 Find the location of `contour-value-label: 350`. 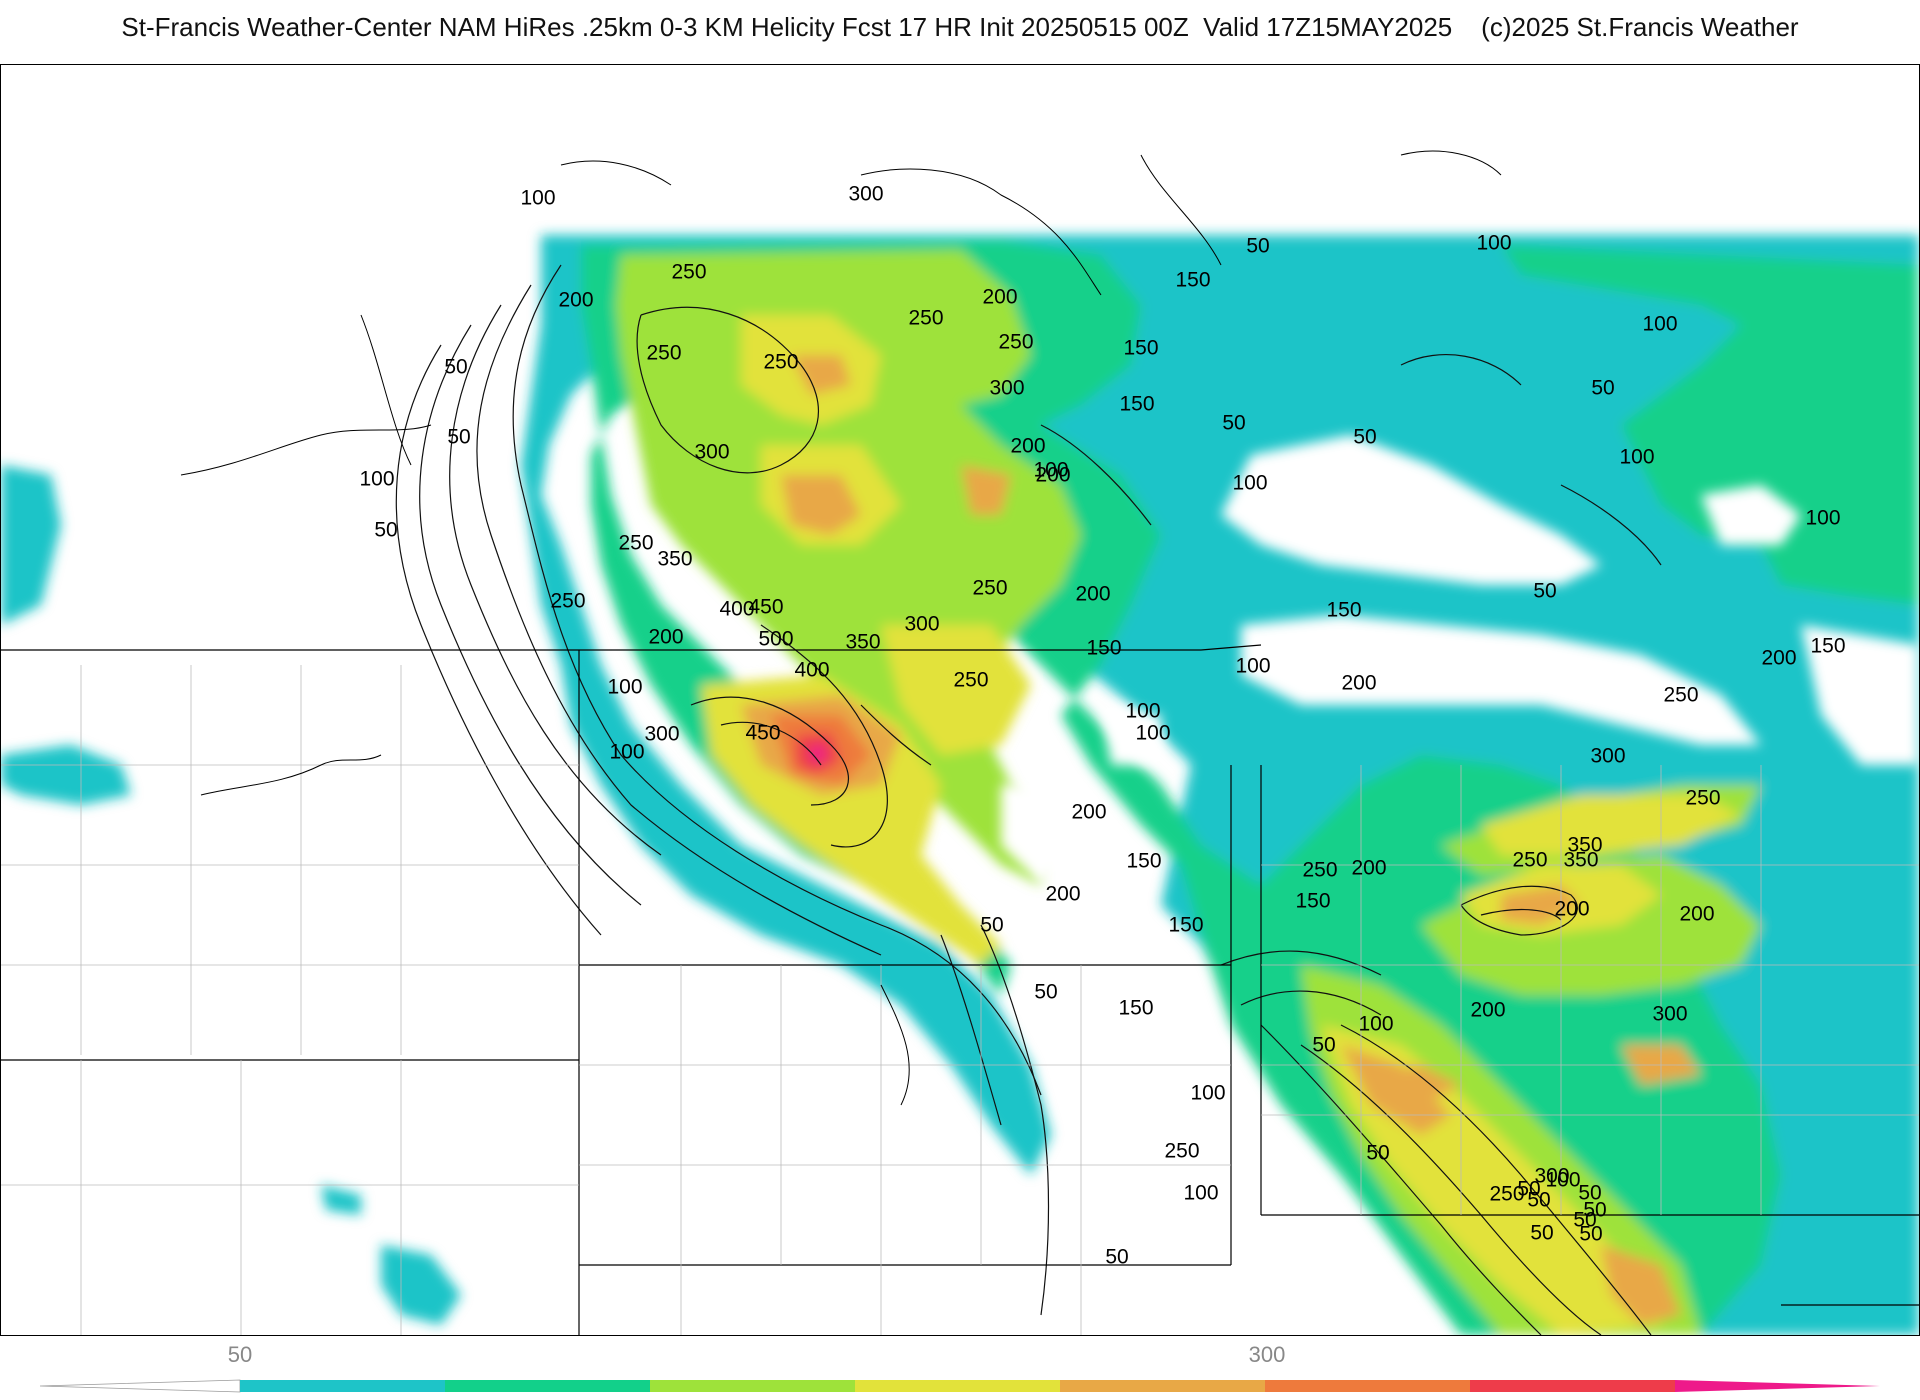

contour-value-label: 350 is located at coordinates (1584, 845).